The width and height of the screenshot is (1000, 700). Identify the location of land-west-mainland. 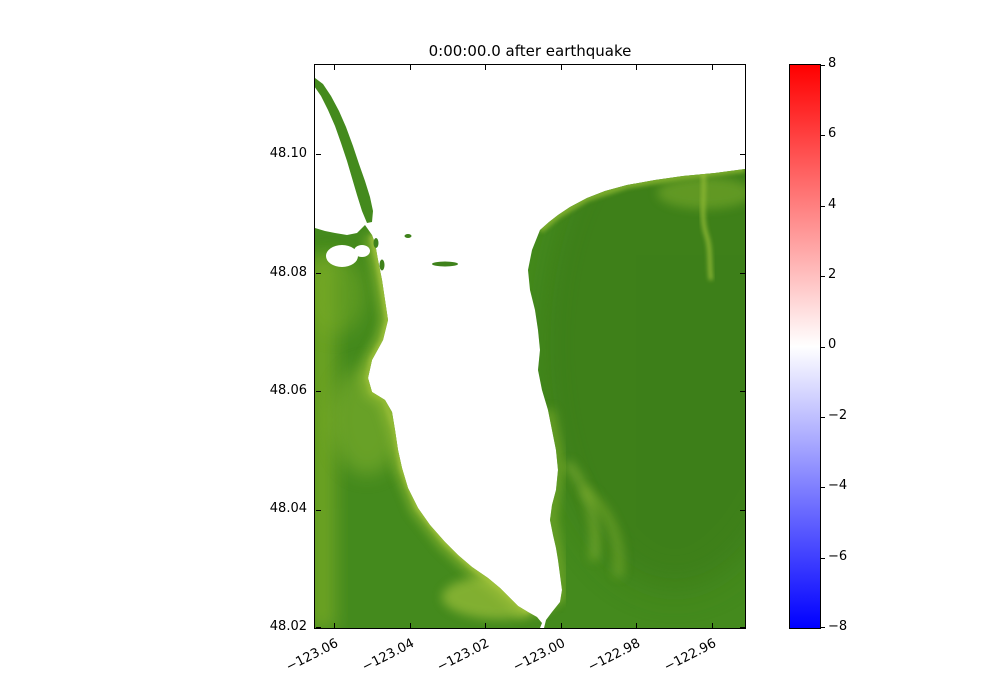
(428, 426).